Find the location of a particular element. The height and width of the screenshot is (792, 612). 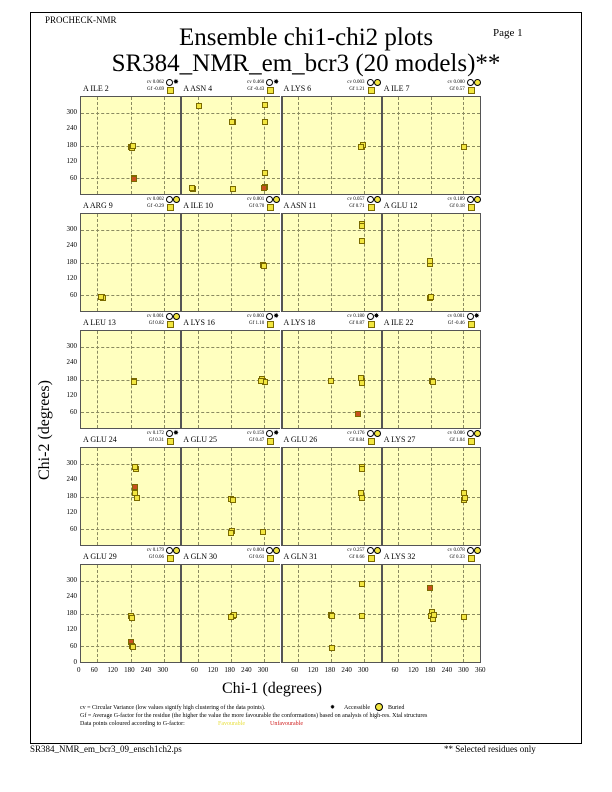

panel-cv: cv 0.189 is located at coordinates (456, 199).